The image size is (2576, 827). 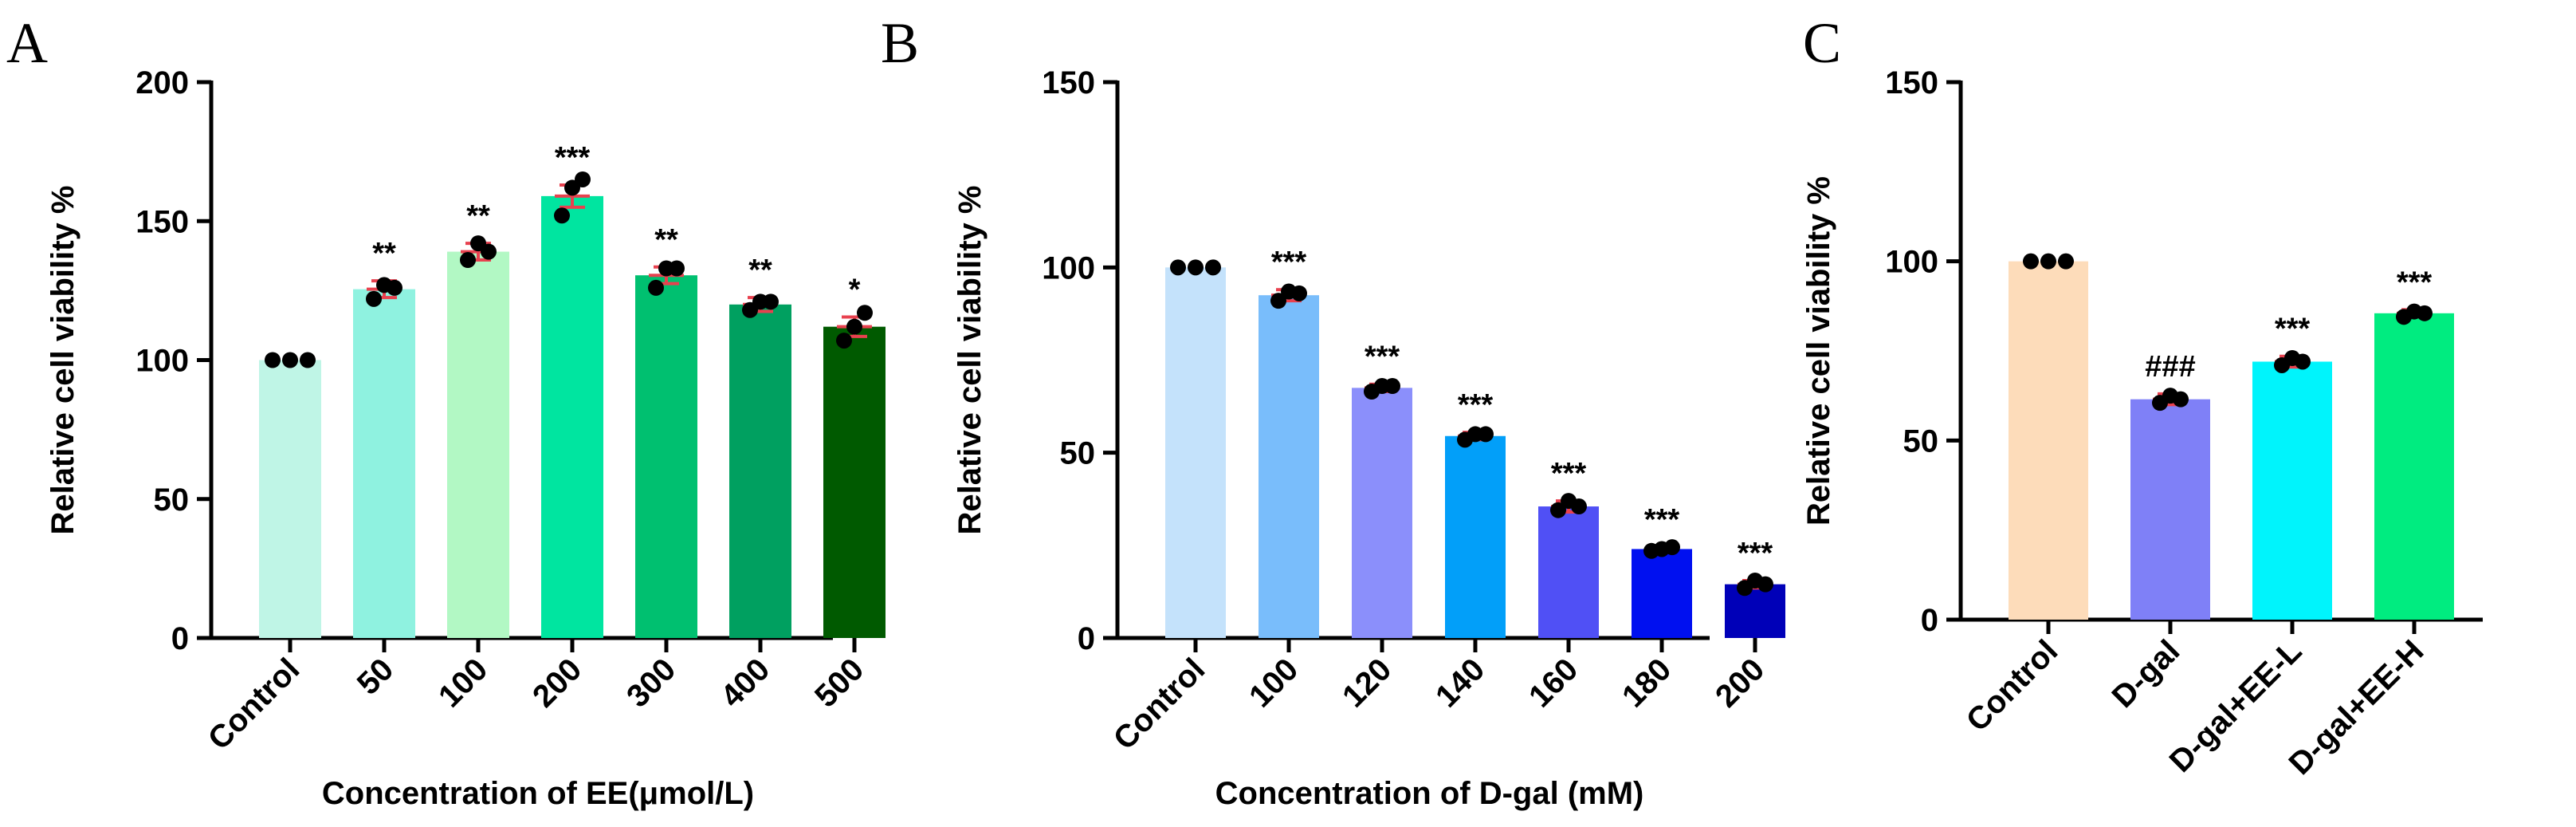 What do you see at coordinates (27, 43) in the screenshot?
I see `panel-letter: A` at bounding box center [27, 43].